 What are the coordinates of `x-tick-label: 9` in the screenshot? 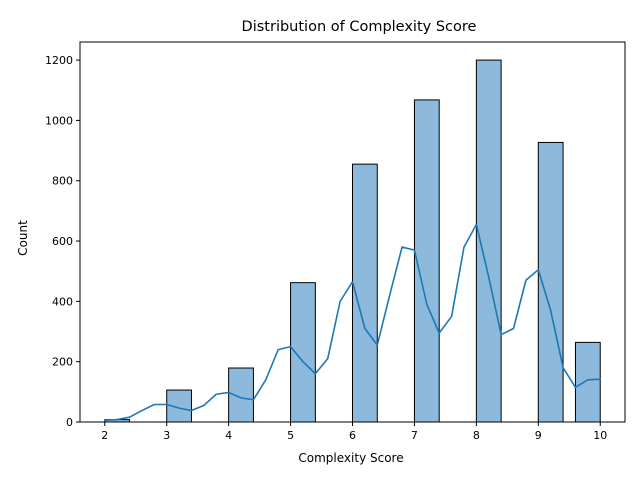 It's located at (538, 435).